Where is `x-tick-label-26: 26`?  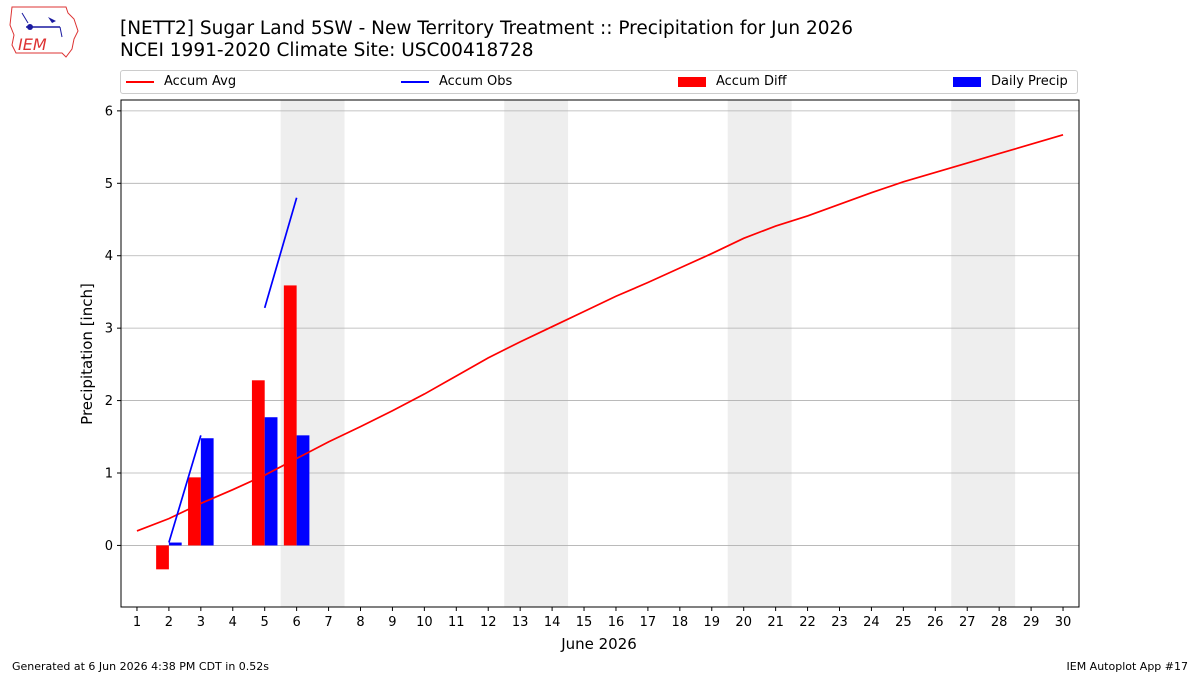
x-tick-label-26: 26 is located at coordinates (935, 622).